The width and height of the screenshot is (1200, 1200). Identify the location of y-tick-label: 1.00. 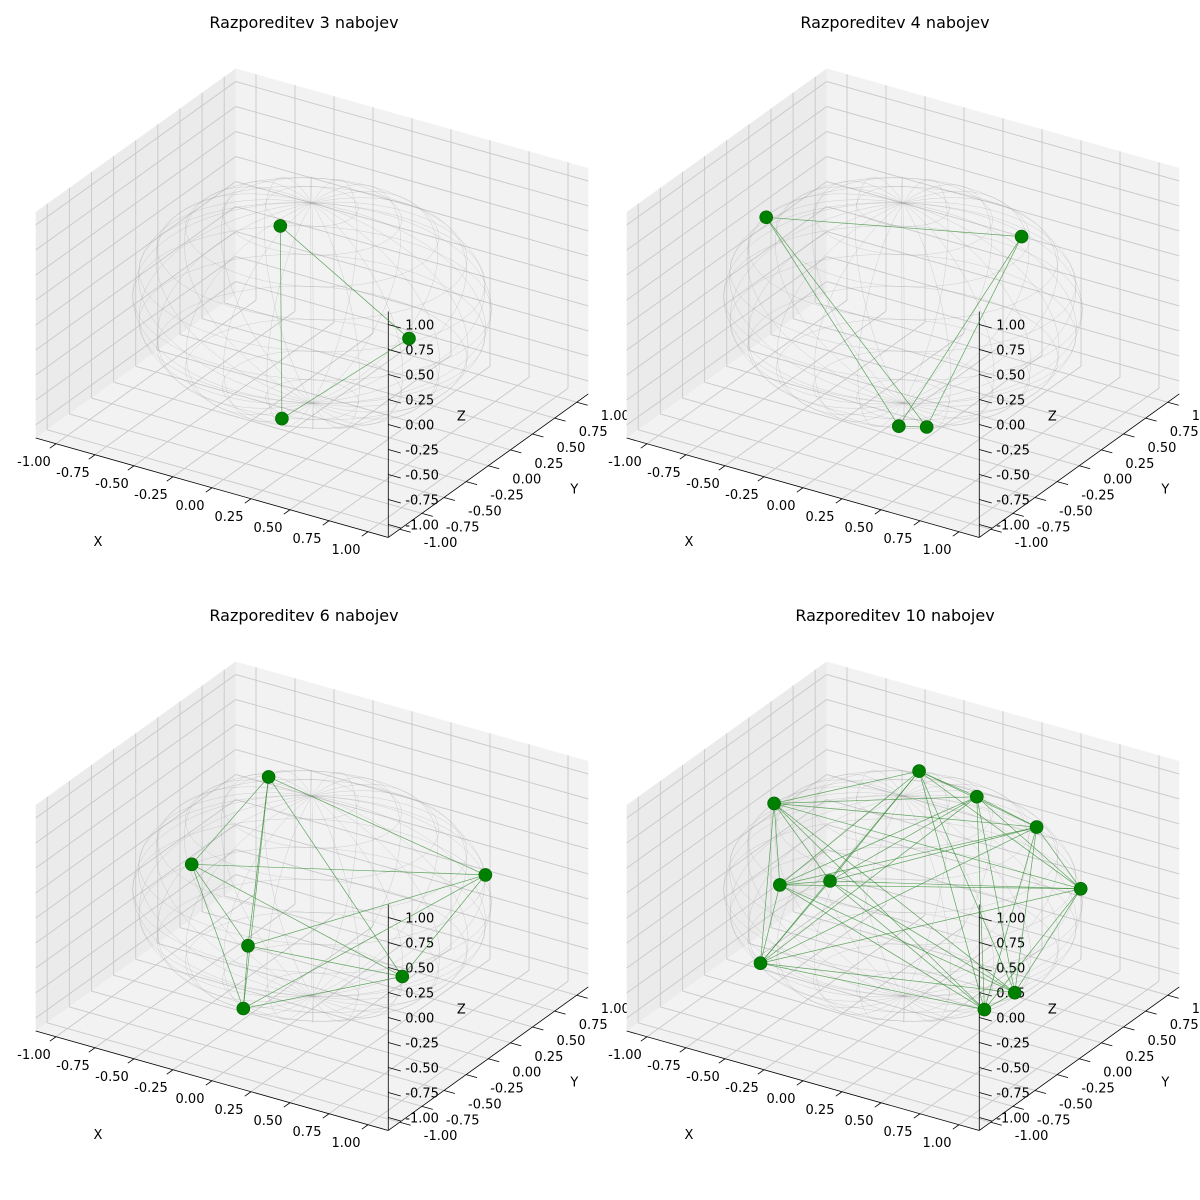
(615, 1009).